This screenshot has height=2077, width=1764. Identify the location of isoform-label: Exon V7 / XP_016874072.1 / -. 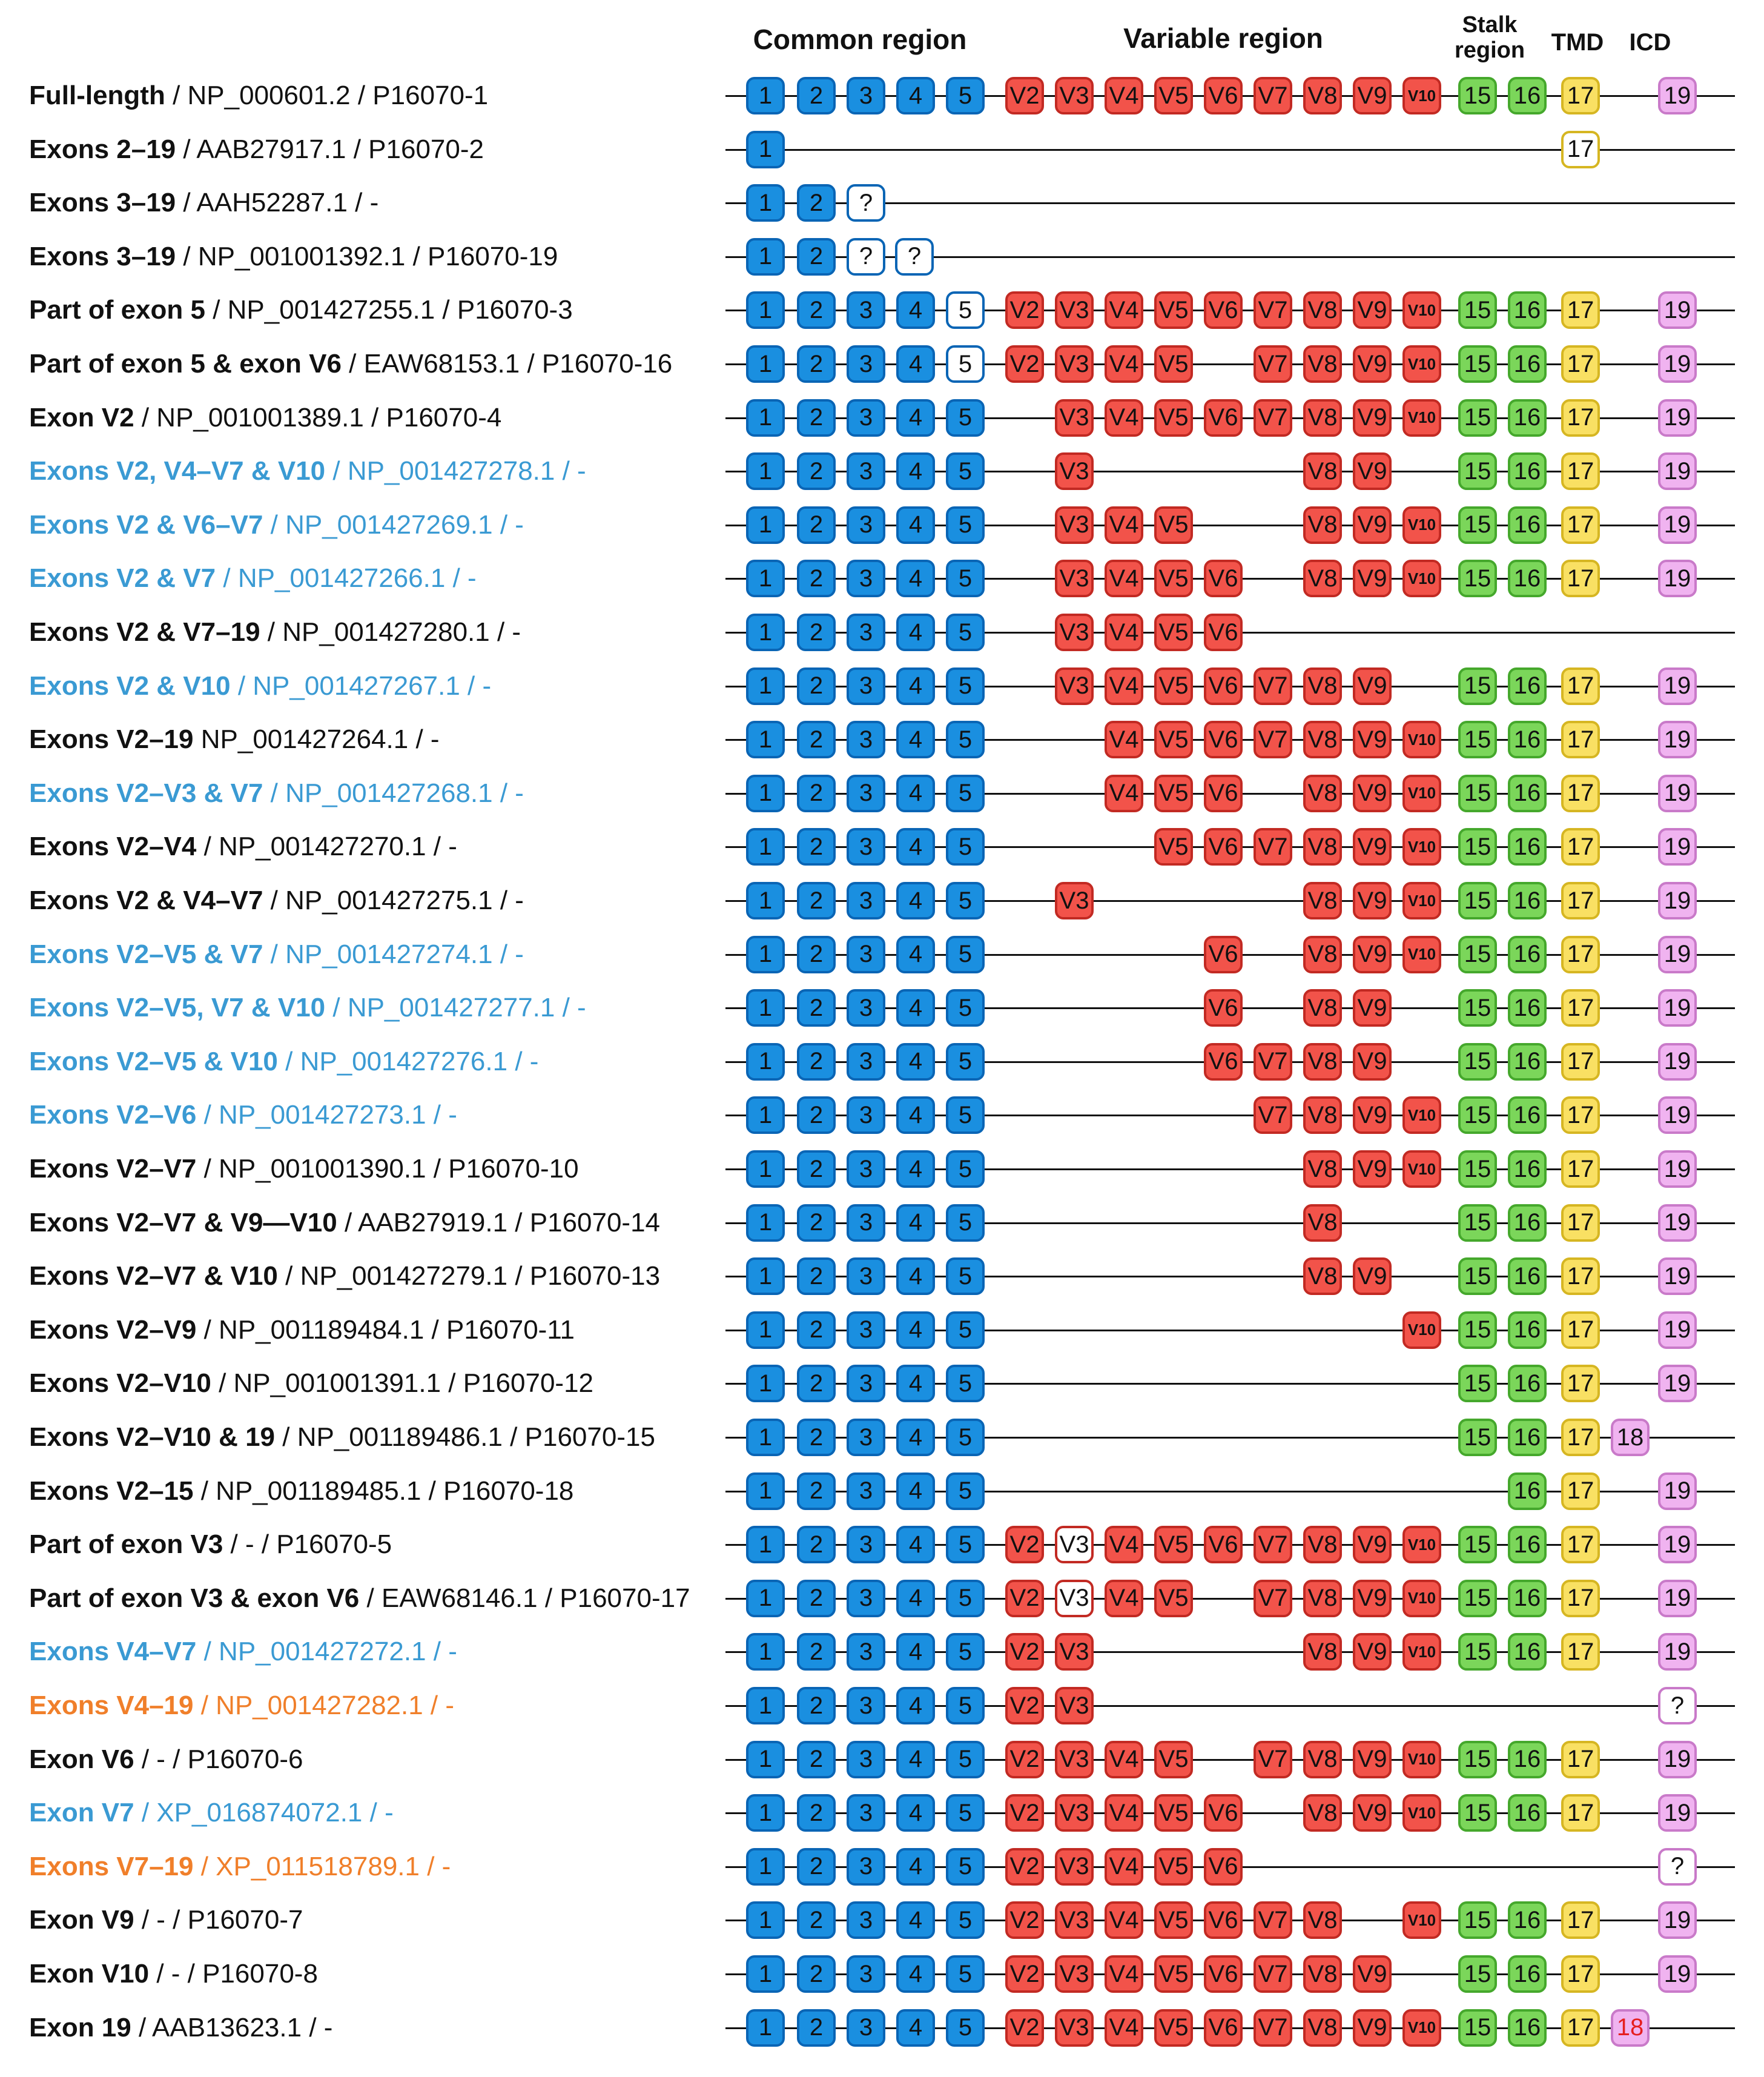
(211, 1813).